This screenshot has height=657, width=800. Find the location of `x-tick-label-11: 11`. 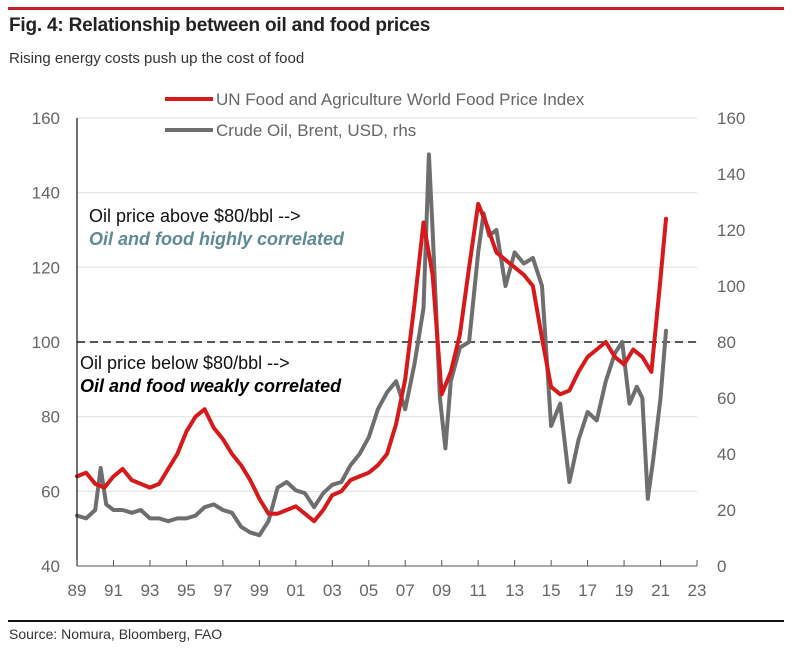

x-tick-label-11: 11 is located at coordinates (478, 590).